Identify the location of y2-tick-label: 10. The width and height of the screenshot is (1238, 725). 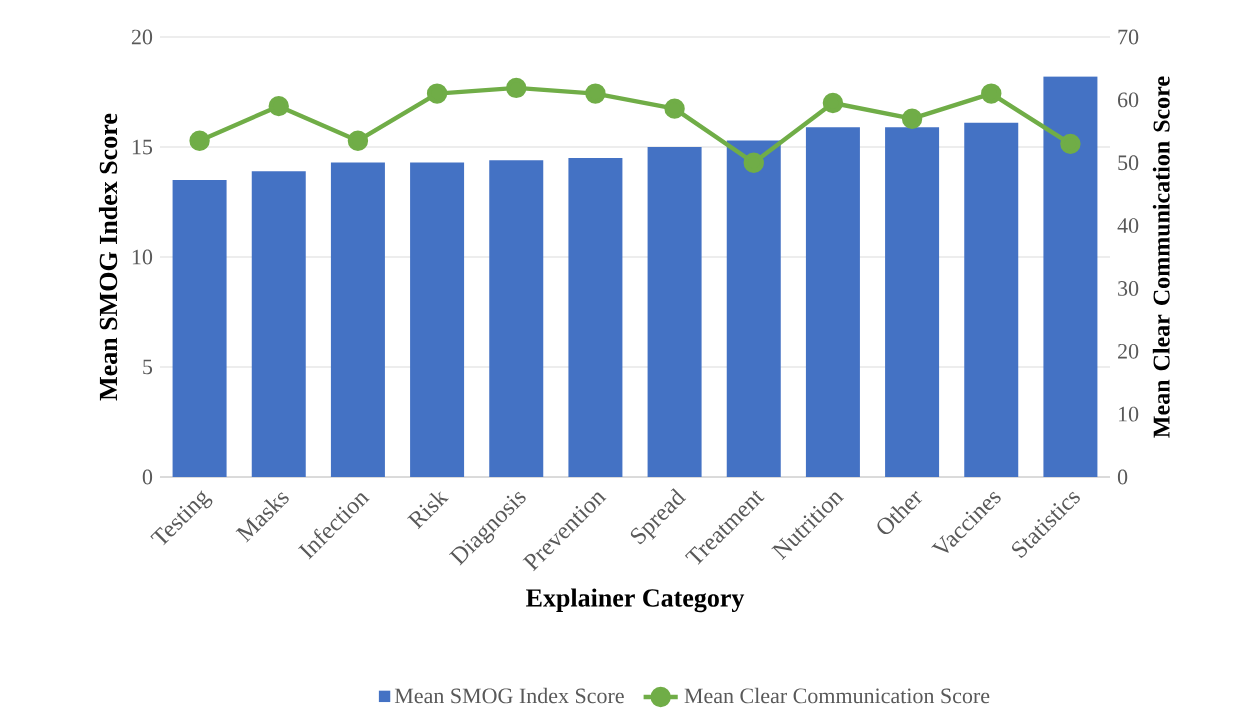
(1129, 414).